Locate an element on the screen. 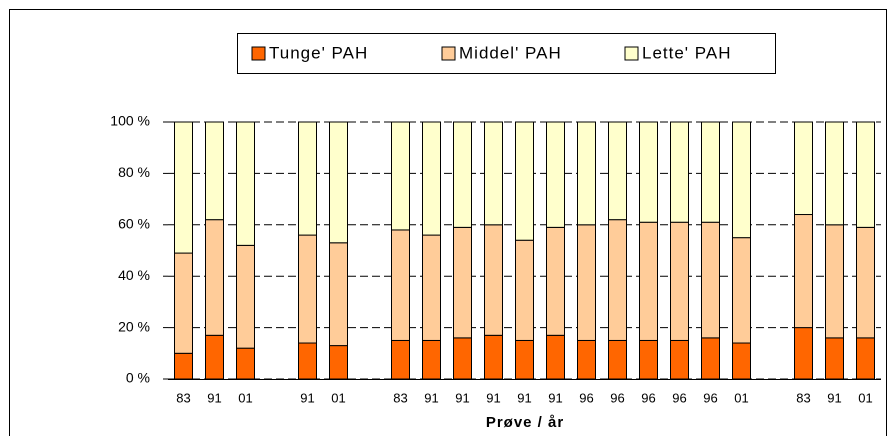 The width and height of the screenshot is (896, 441). legend-label: Middel' PAH is located at coordinates (510, 52).